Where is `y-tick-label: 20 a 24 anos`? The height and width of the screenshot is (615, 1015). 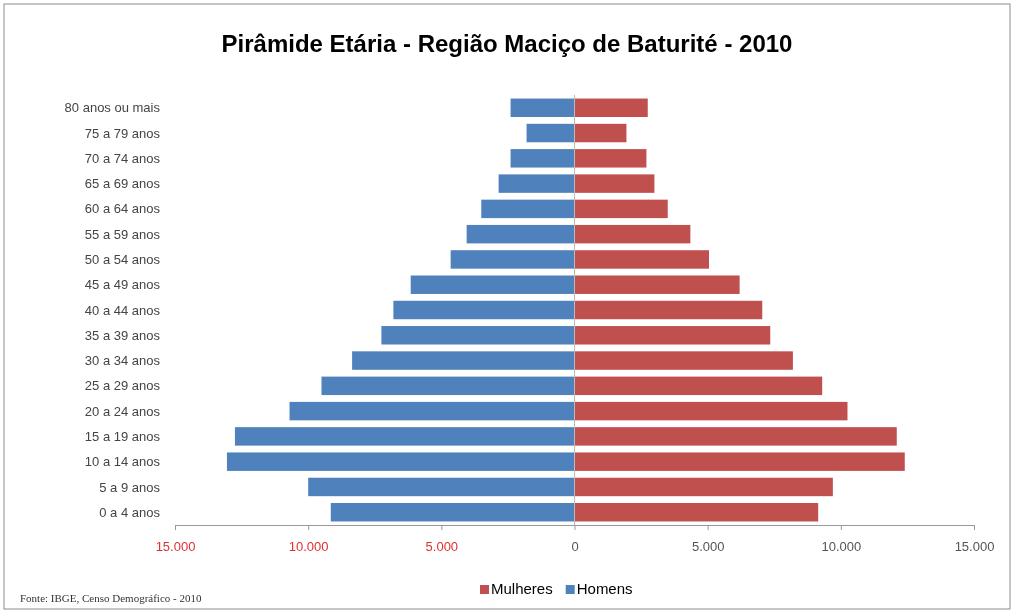 y-tick-label: 20 a 24 anos is located at coordinates (122, 411).